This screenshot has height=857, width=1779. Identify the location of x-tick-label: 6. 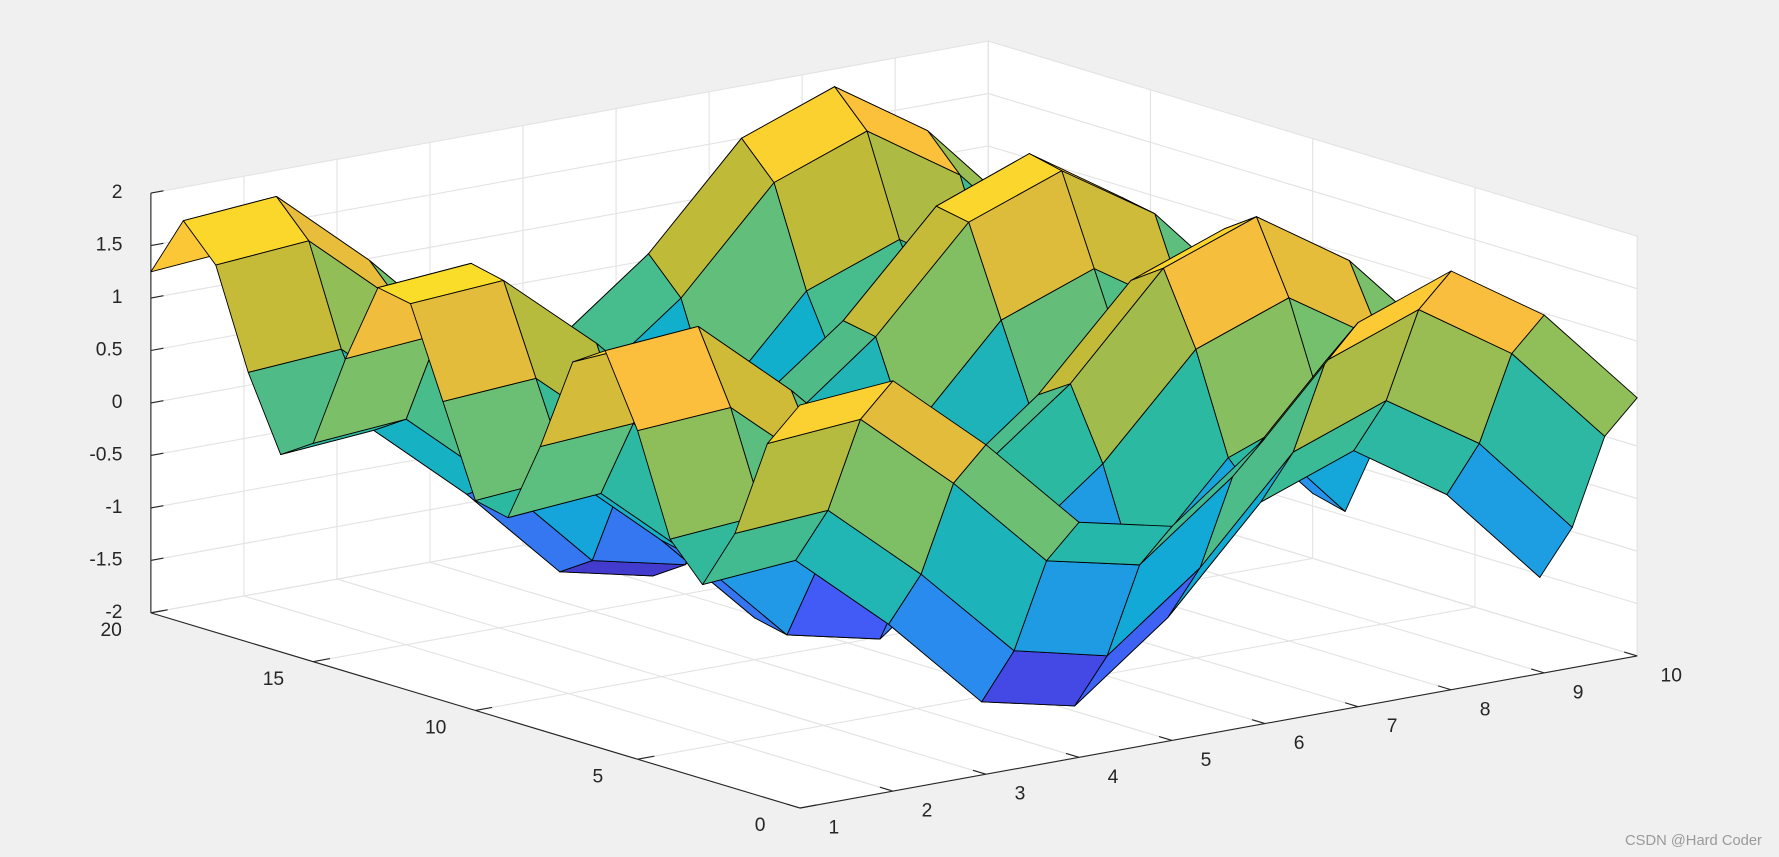
(1299, 743).